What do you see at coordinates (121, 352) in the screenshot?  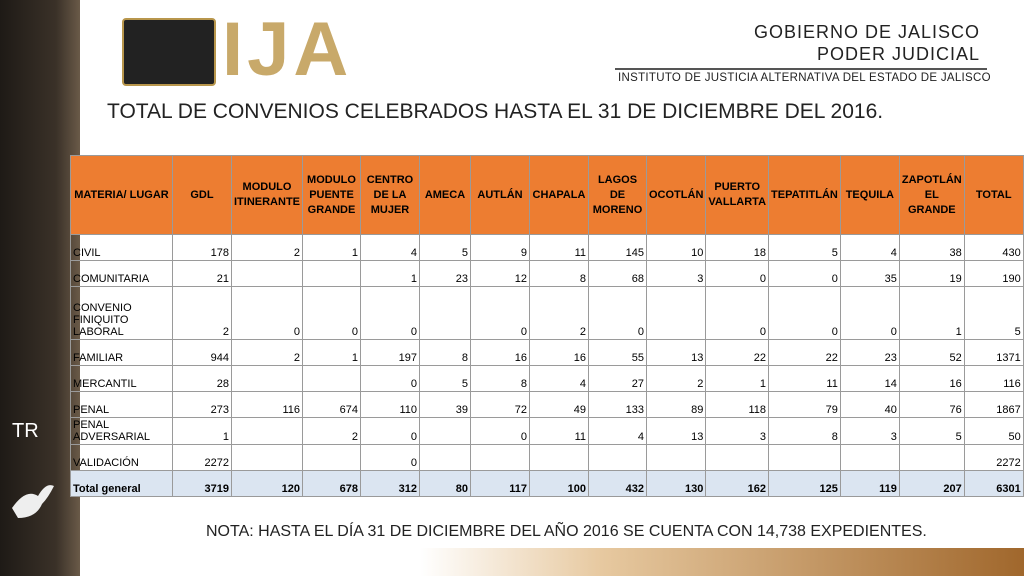 I see `row-label: FAMILIAR` at bounding box center [121, 352].